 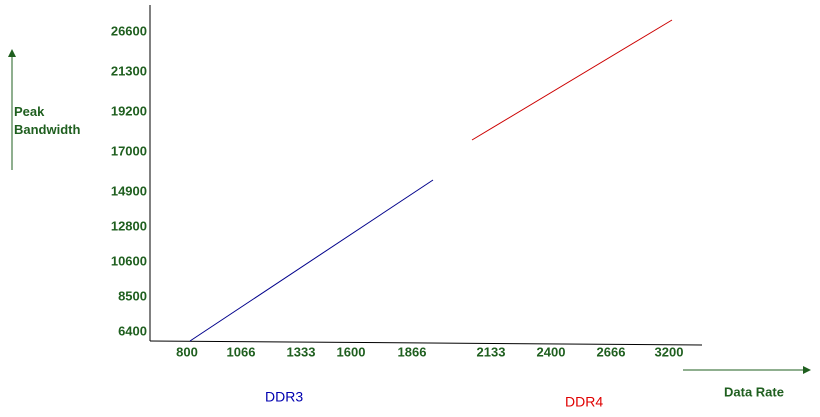 I want to click on x-label: 800, so click(x=187, y=351).